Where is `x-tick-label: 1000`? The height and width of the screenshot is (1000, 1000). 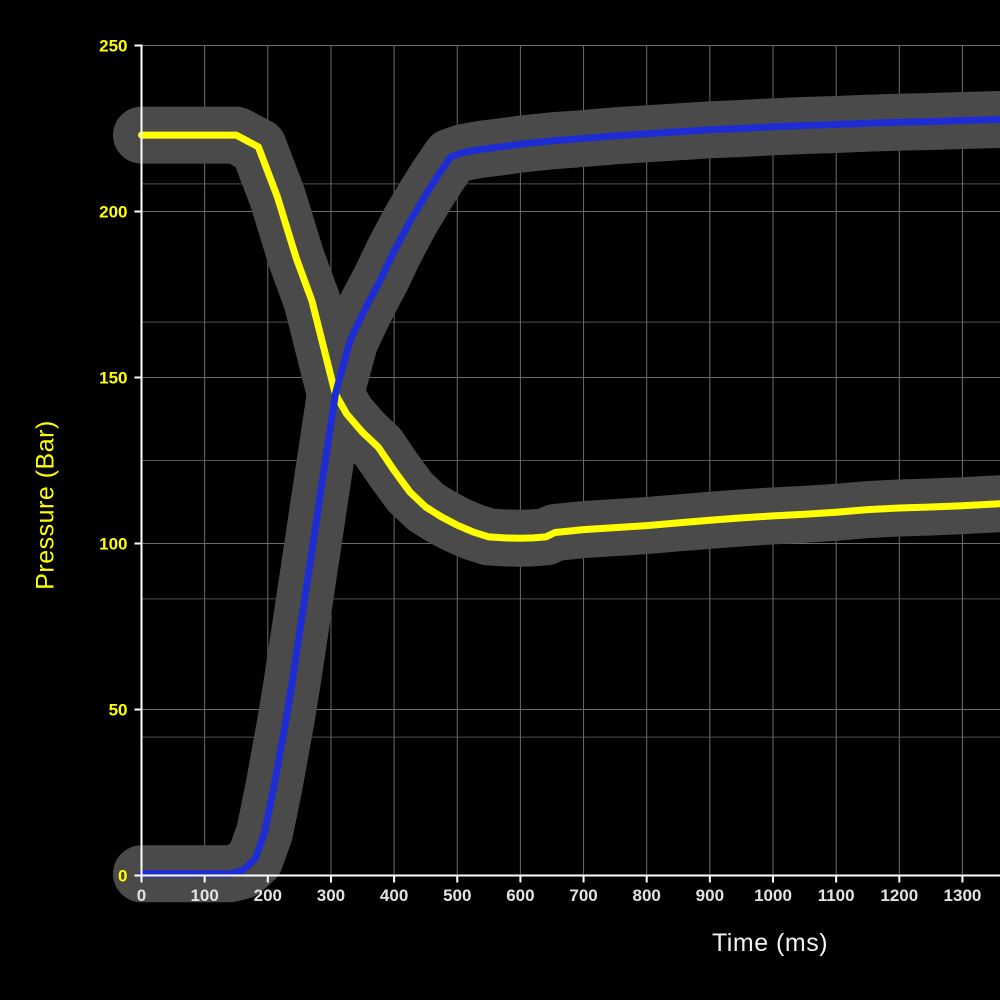
x-tick-label: 1000 is located at coordinates (773, 895).